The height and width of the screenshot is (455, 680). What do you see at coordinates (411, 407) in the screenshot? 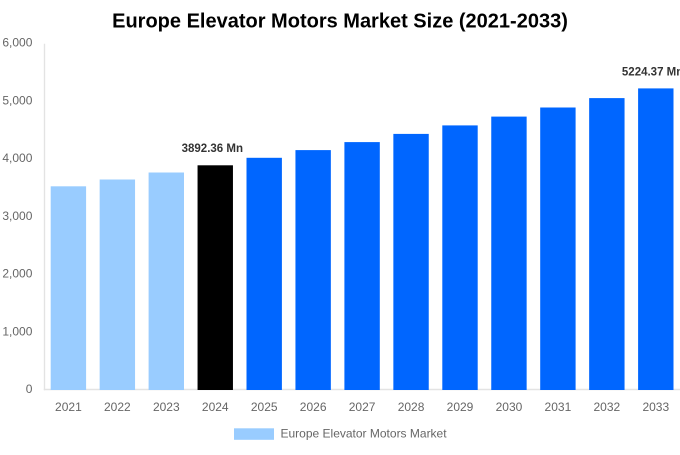
I see `svg-text: 2028` at bounding box center [411, 407].